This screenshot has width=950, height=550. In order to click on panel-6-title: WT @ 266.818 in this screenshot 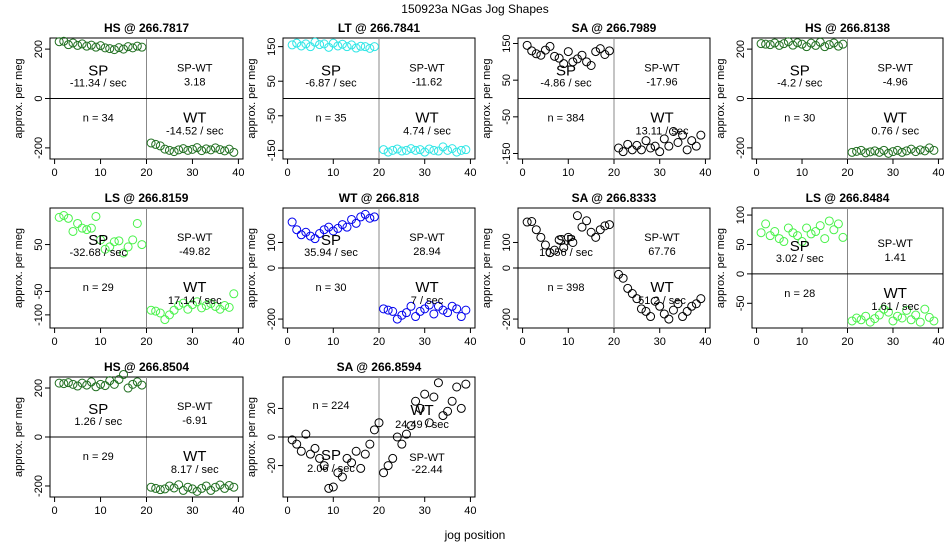, I will do `click(379, 198)`.